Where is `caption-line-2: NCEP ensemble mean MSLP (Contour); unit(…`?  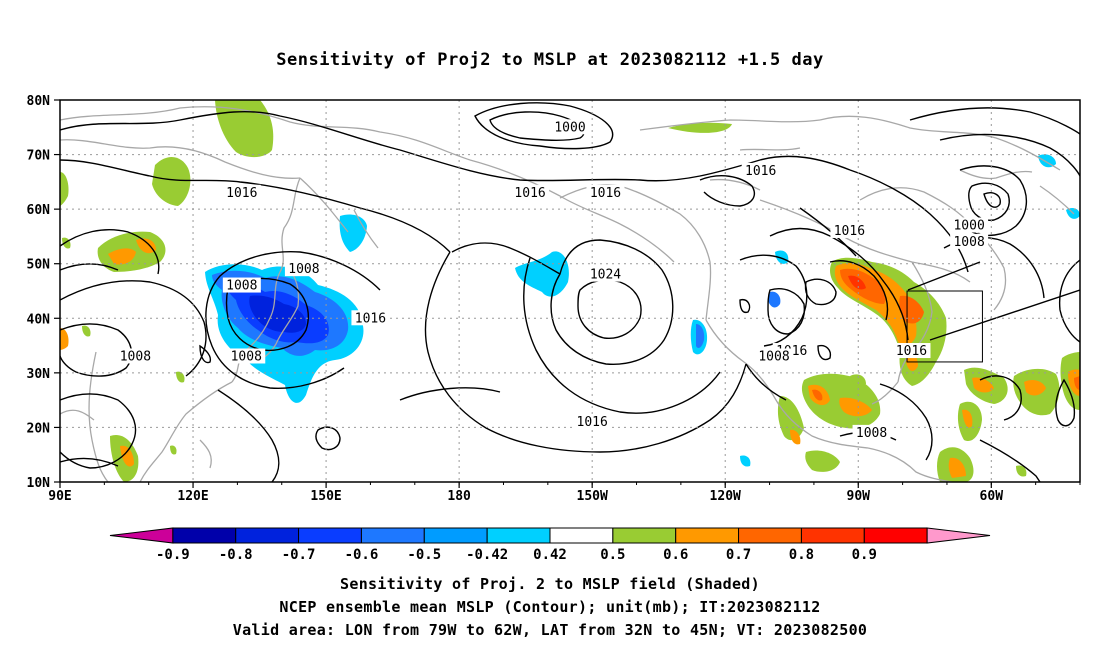
caption-line-2: NCEP ensemble mean MSLP (Contour); unit(… is located at coordinates (550, 607).